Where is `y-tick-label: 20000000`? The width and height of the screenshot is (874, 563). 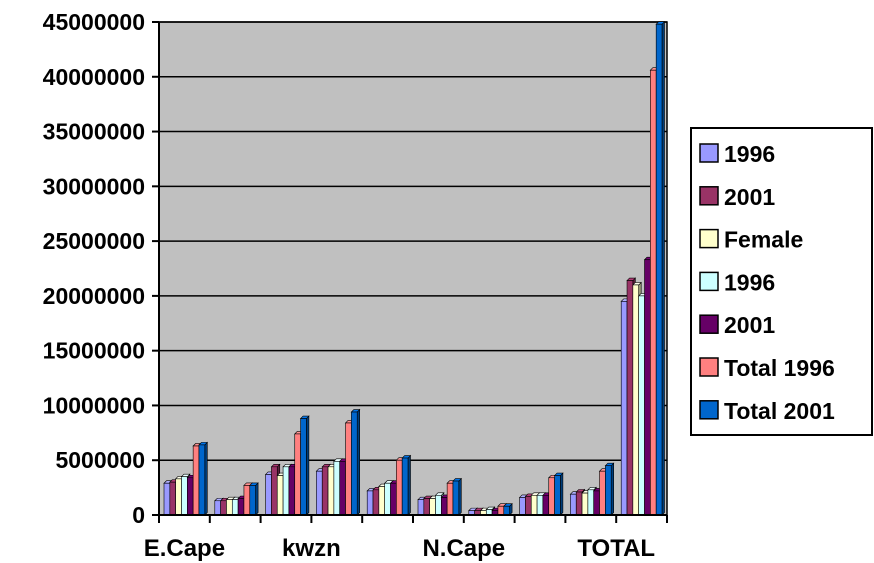
y-tick-label: 20000000 is located at coordinates (94, 296).